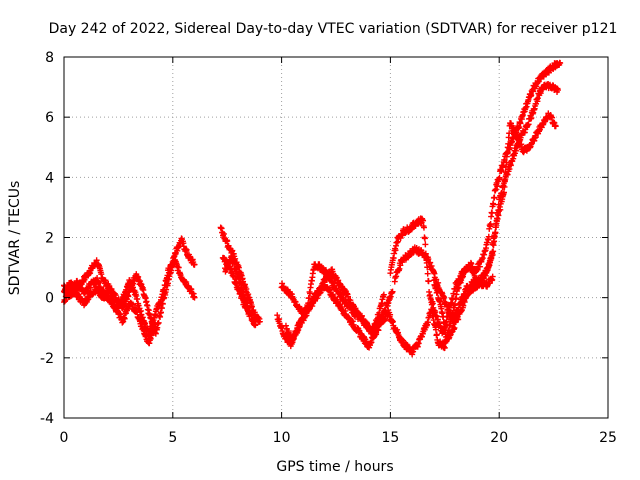  Describe the element at coordinates (334, 467) in the screenshot. I see `x-axis-label: GPS time / hours` at that location.